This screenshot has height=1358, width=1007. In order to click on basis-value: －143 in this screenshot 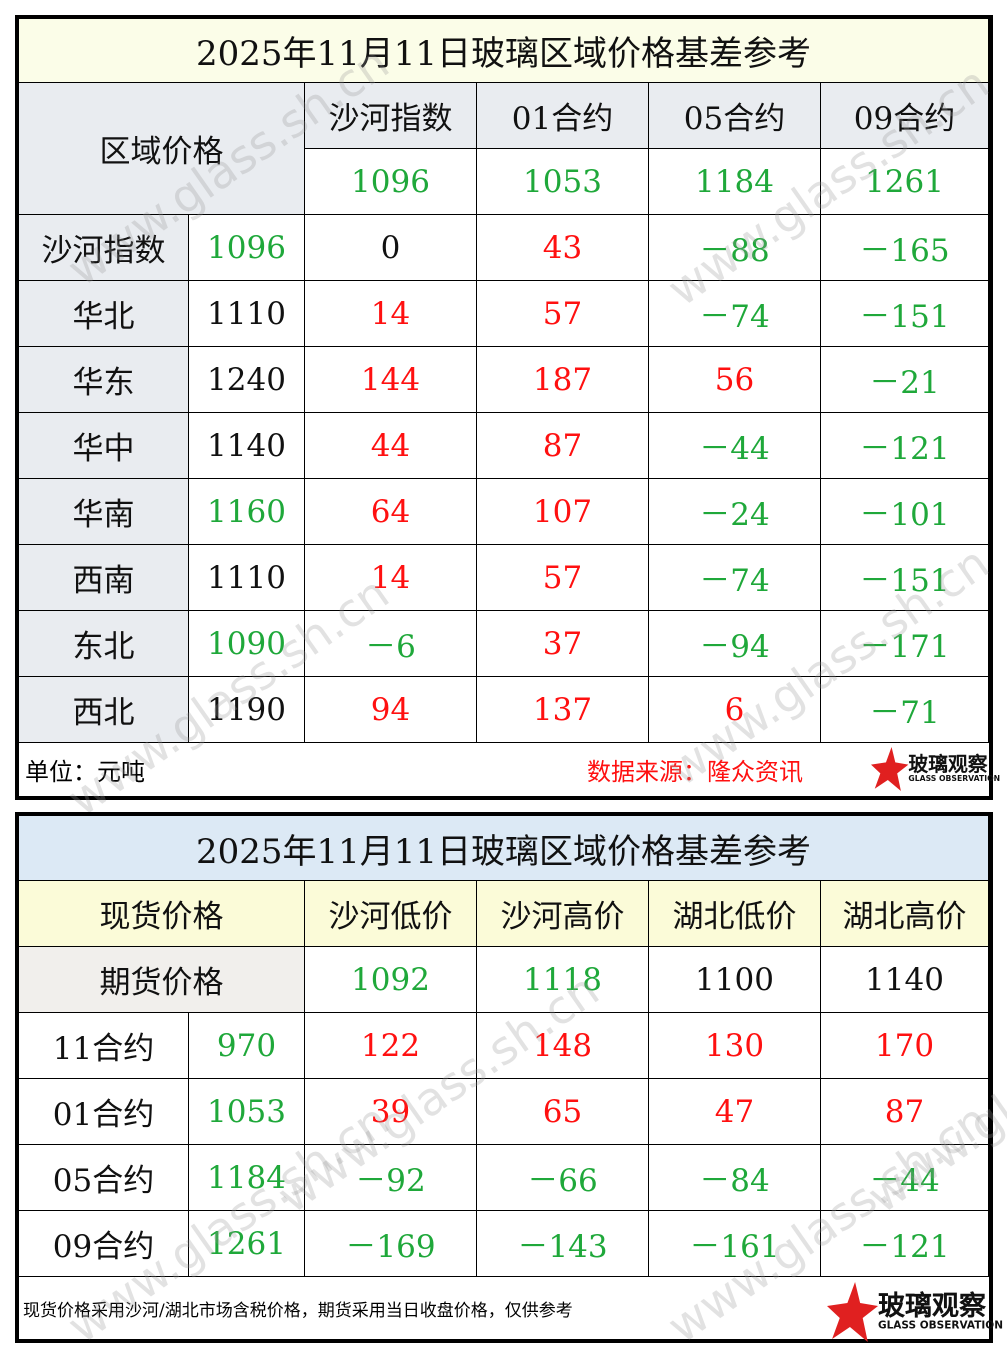, I will do `click(563, 1244)`.